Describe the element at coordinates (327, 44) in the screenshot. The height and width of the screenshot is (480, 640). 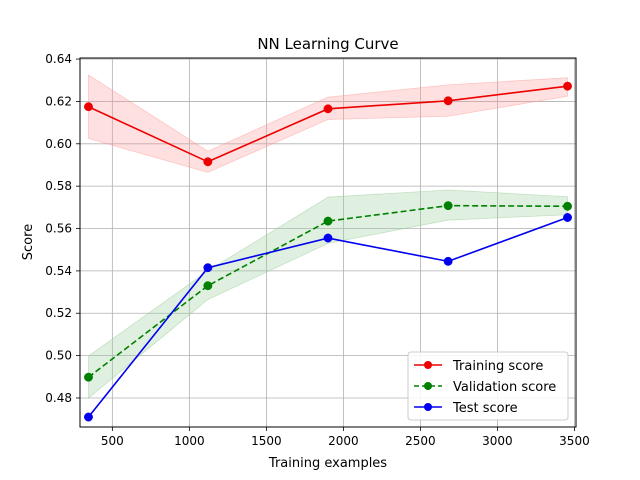
I see `chart-title: NN Learning Curve` at that location.